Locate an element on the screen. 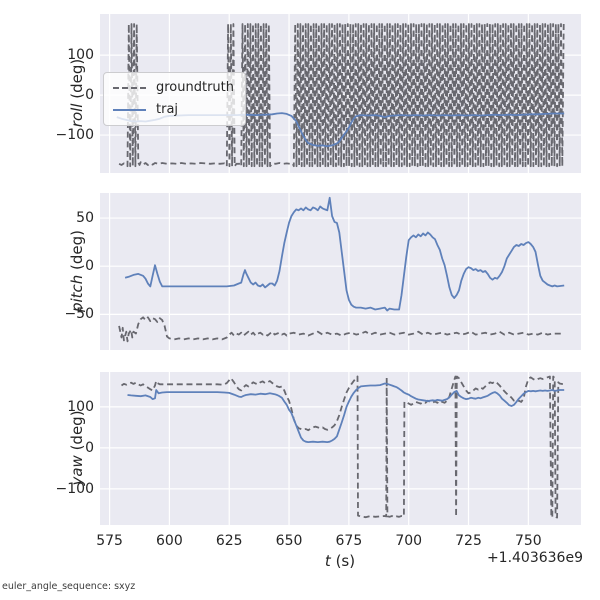 This screenshot has width=600, height=600. xlabel-unit: (s) is located at coordinates (343, 561).